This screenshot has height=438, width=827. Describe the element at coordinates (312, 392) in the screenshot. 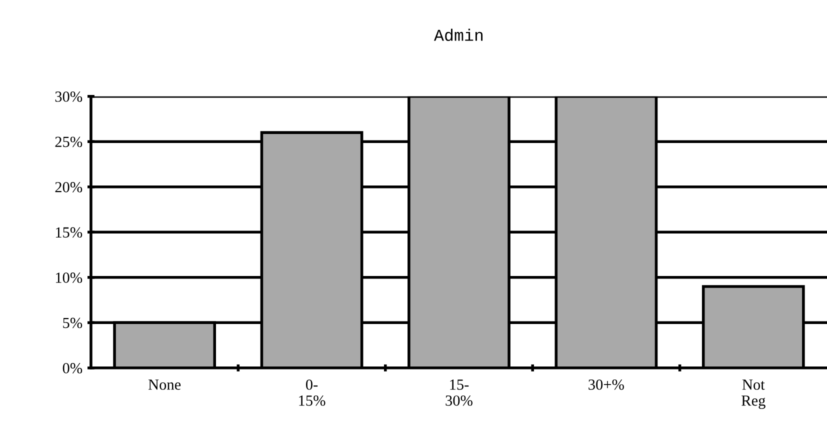

I see `x-tick-label: 0- 15%` at that location.